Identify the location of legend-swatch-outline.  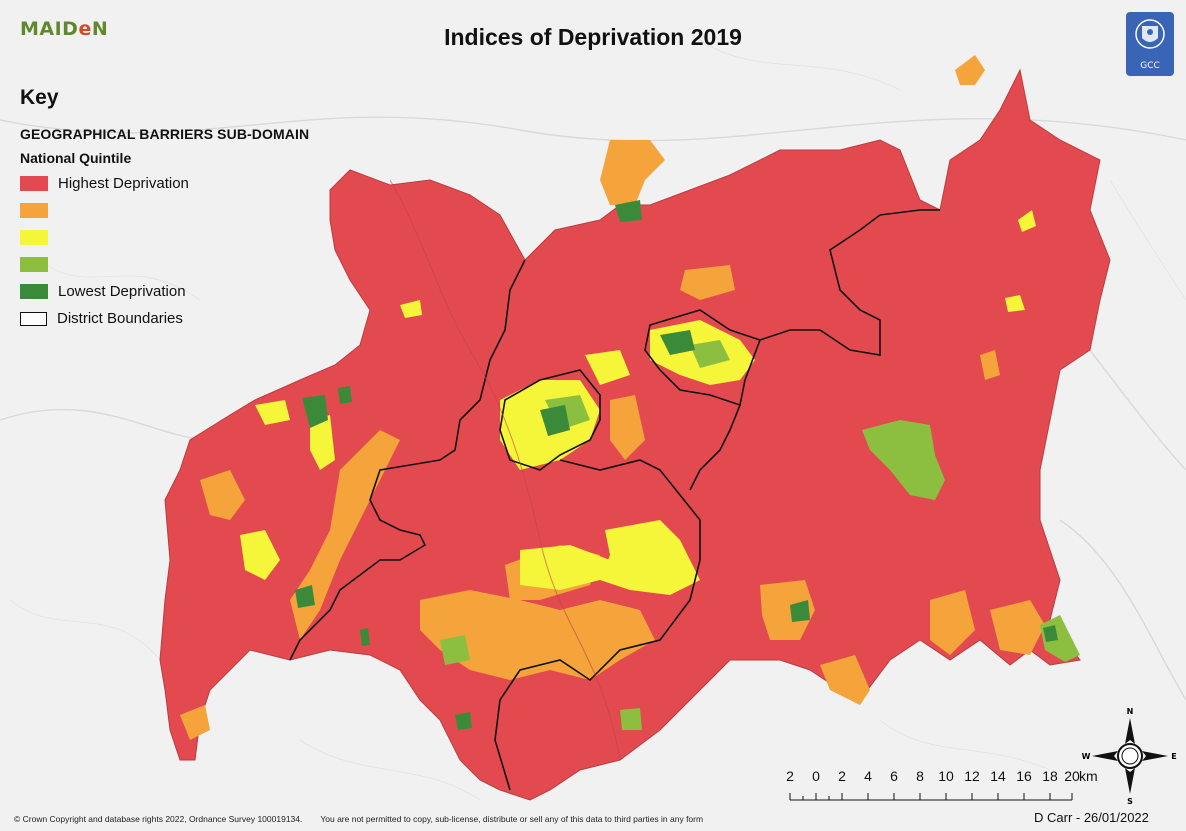
(33, 318).